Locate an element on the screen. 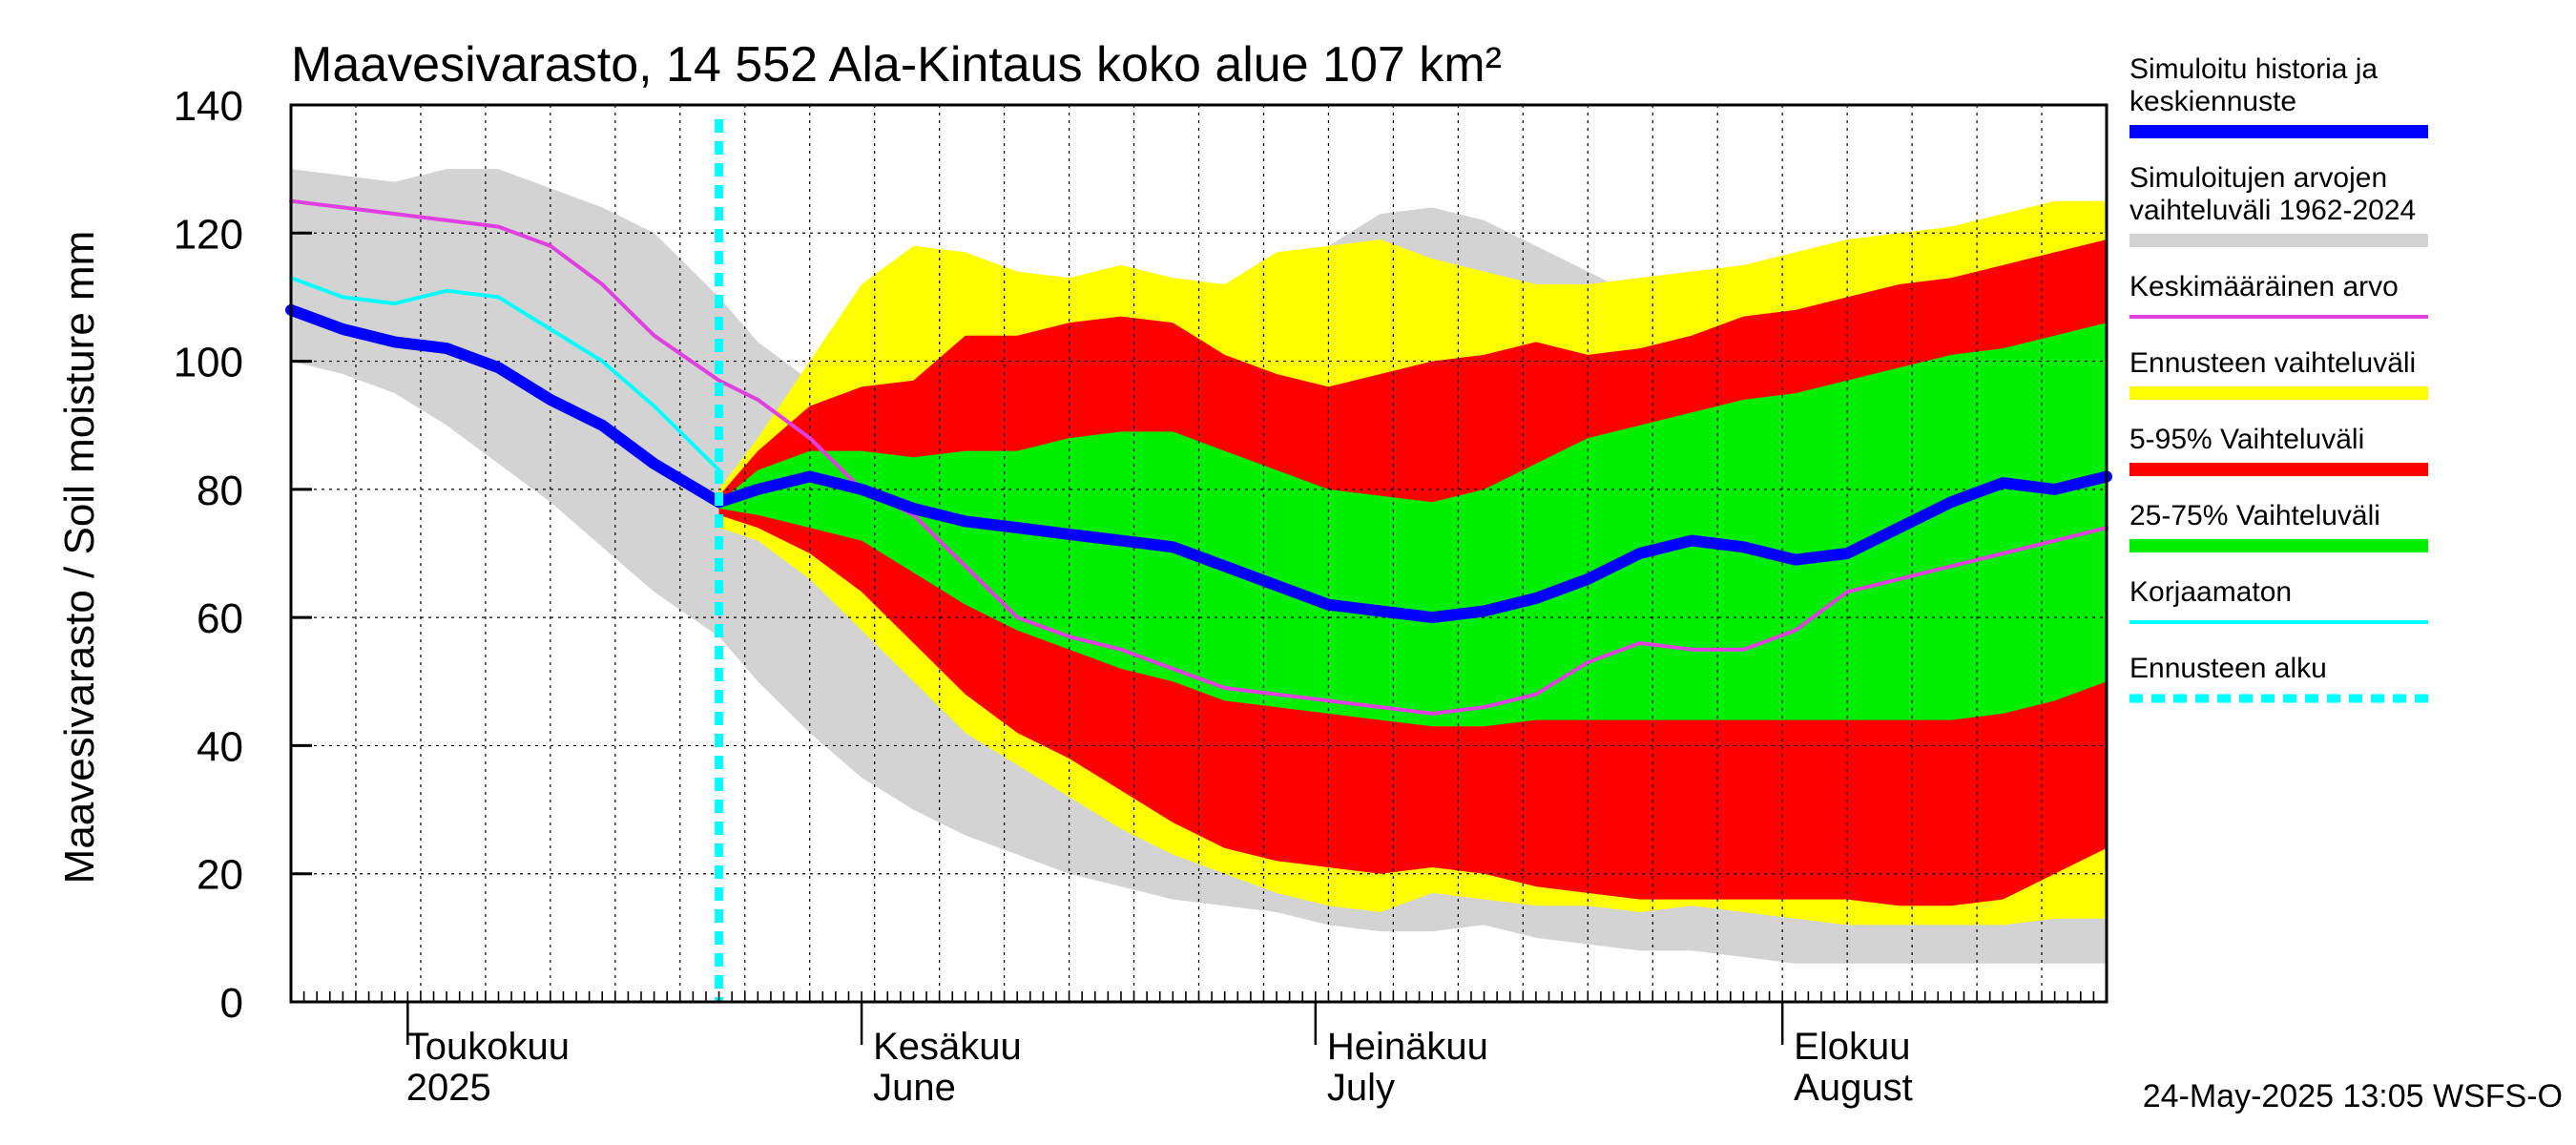 Image resolution: width=2576 pixels, height=1145 pixels. timestamp-footer: 24-May-2025 13:05 WSFS-O is located at coordinates (2353, 1096).